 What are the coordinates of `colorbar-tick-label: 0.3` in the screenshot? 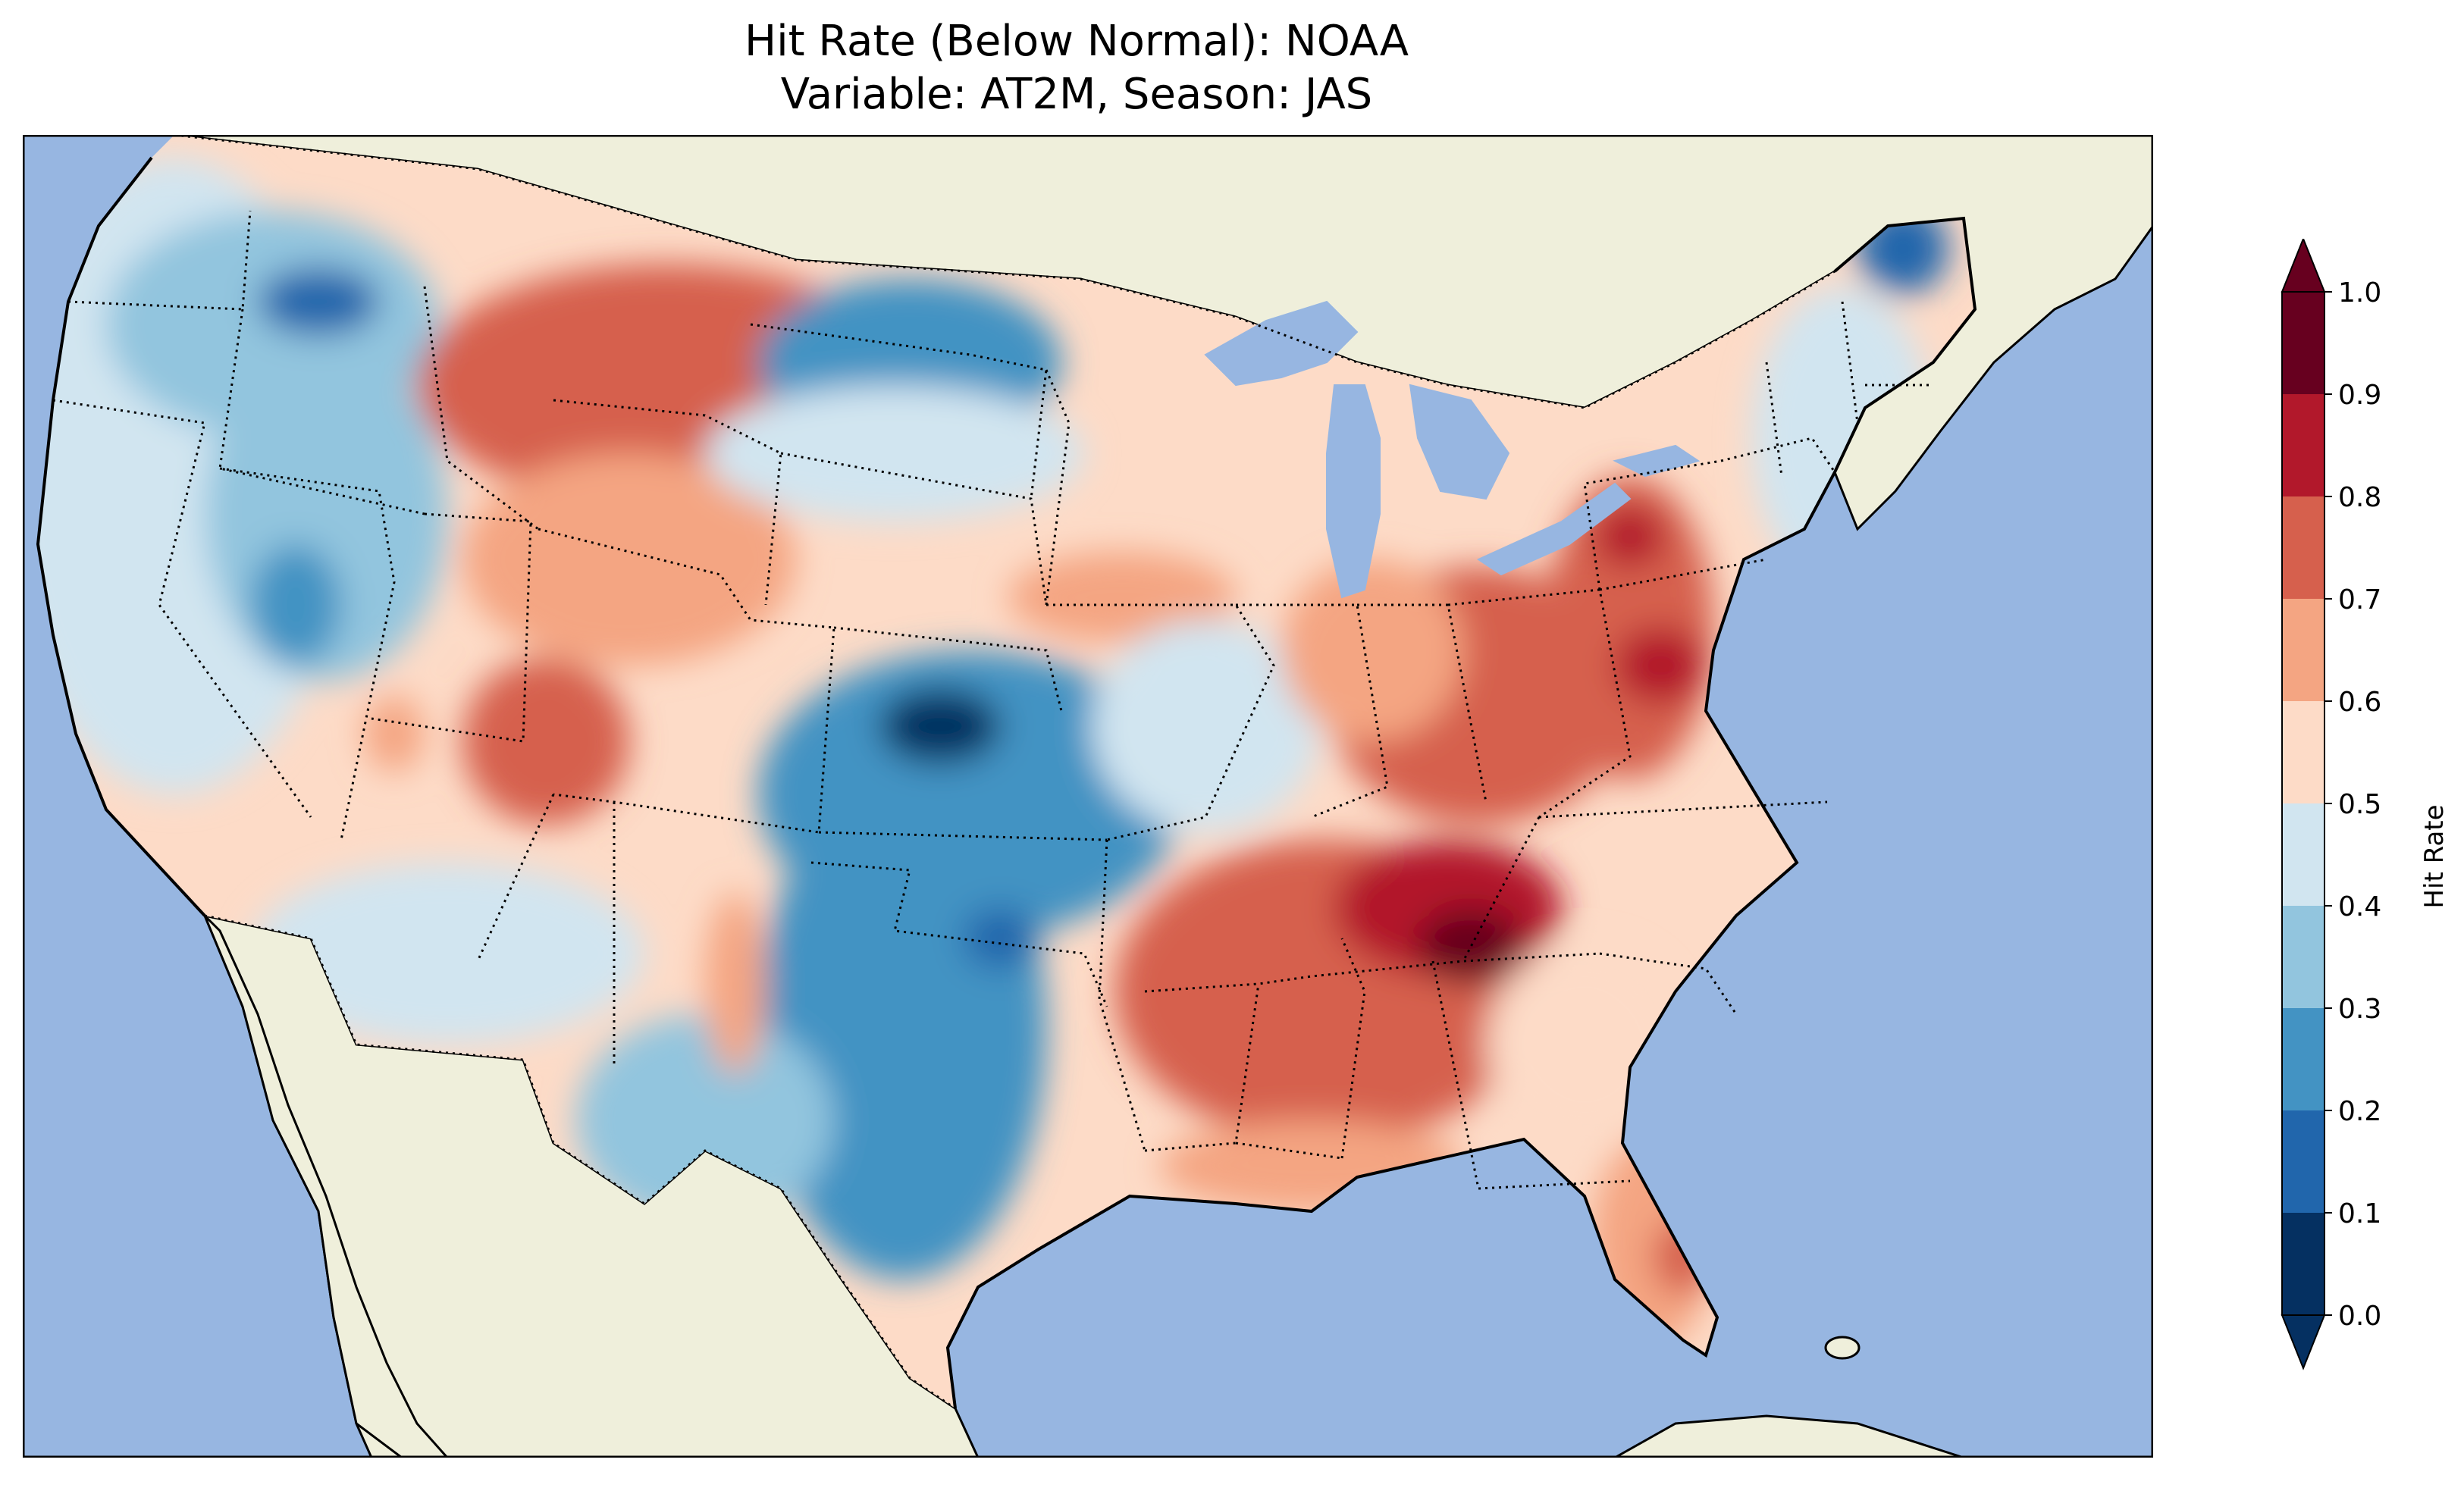 It's located at (2360, 1009).